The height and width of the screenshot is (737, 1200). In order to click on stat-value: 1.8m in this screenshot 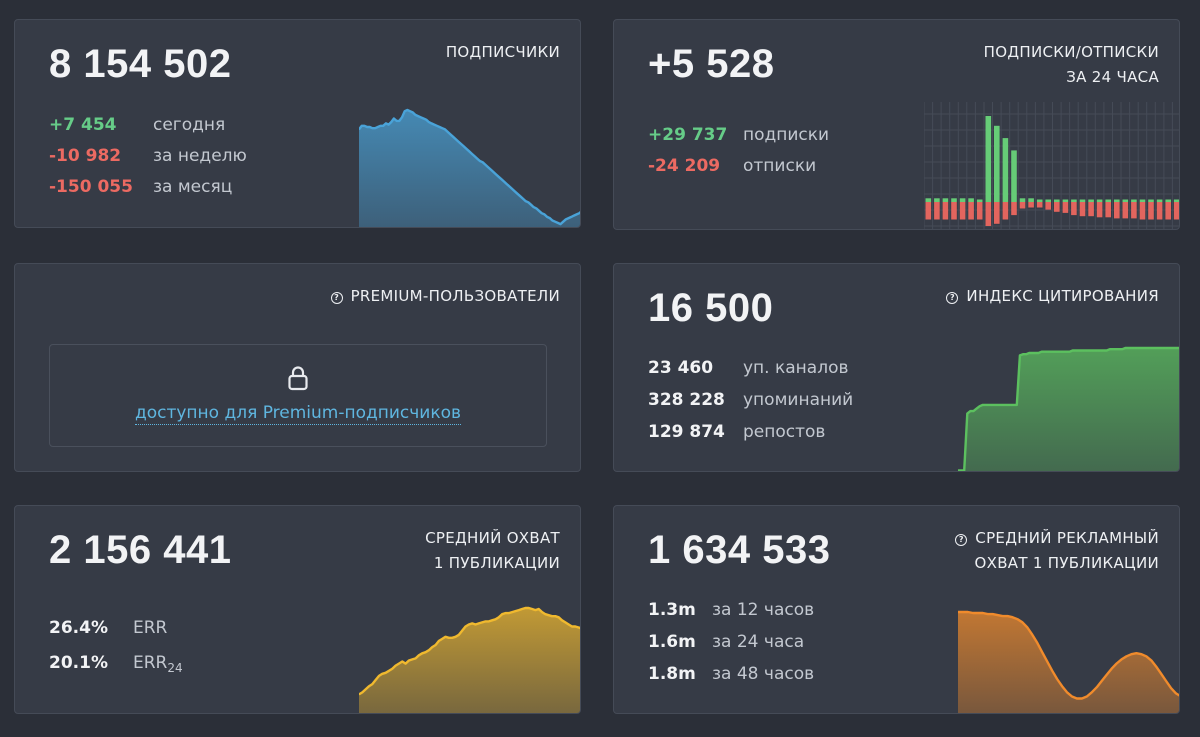, I will do `click(672, 674)`.